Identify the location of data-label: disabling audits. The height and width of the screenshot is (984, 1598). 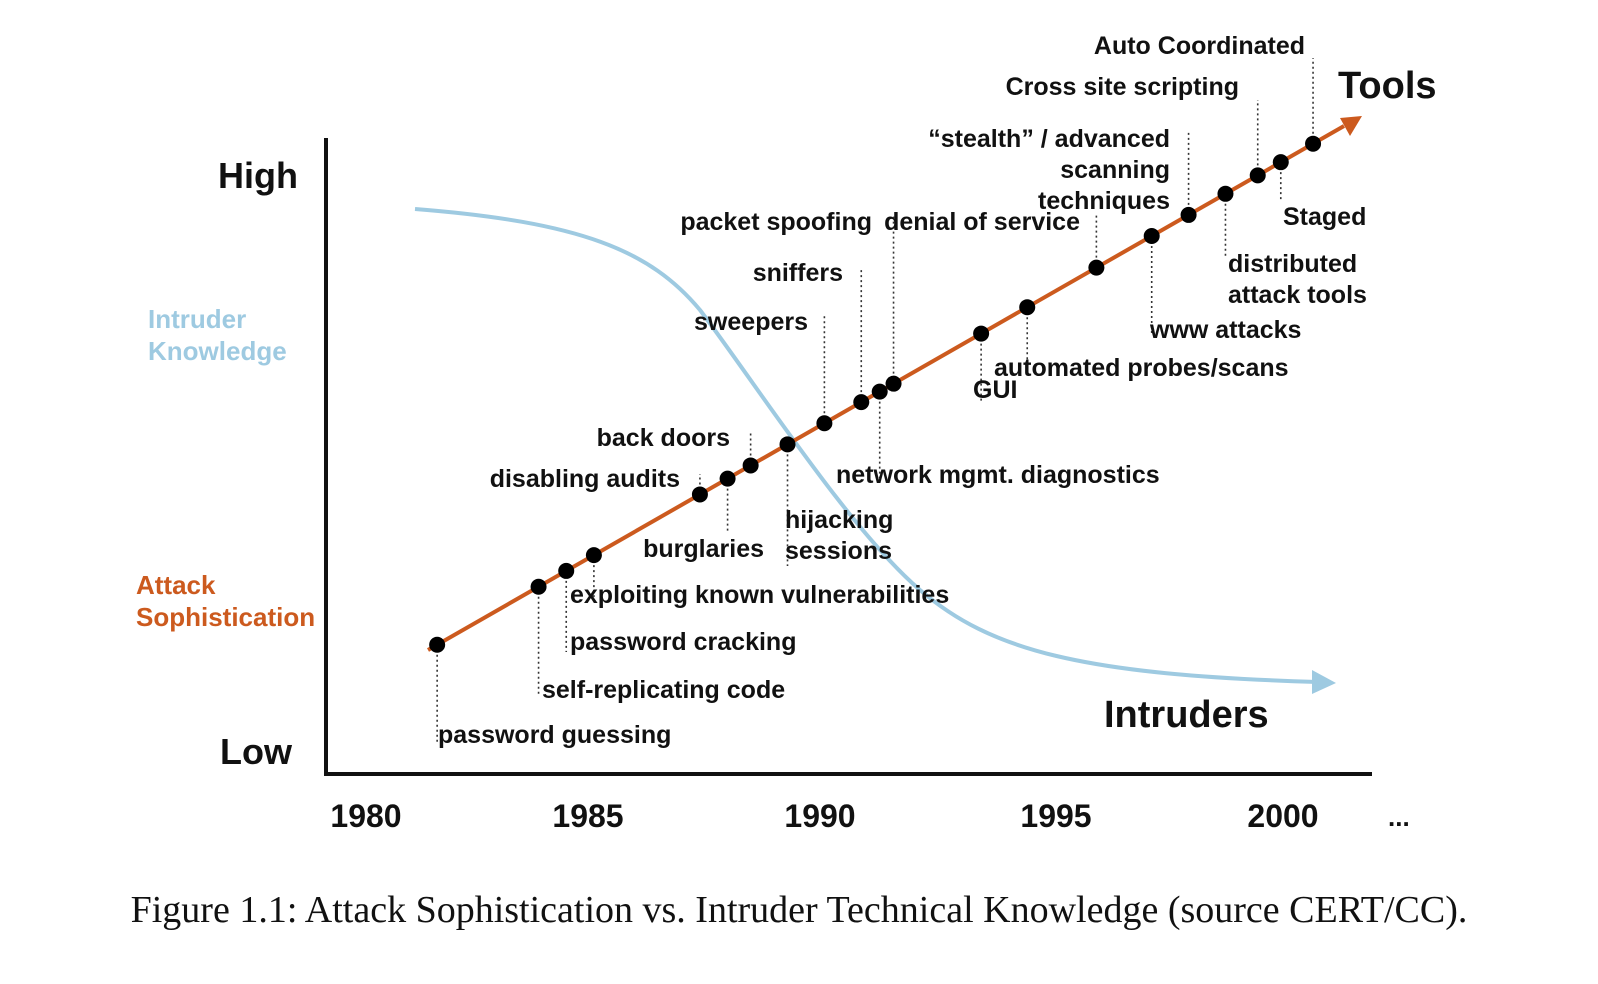
(585, 479).